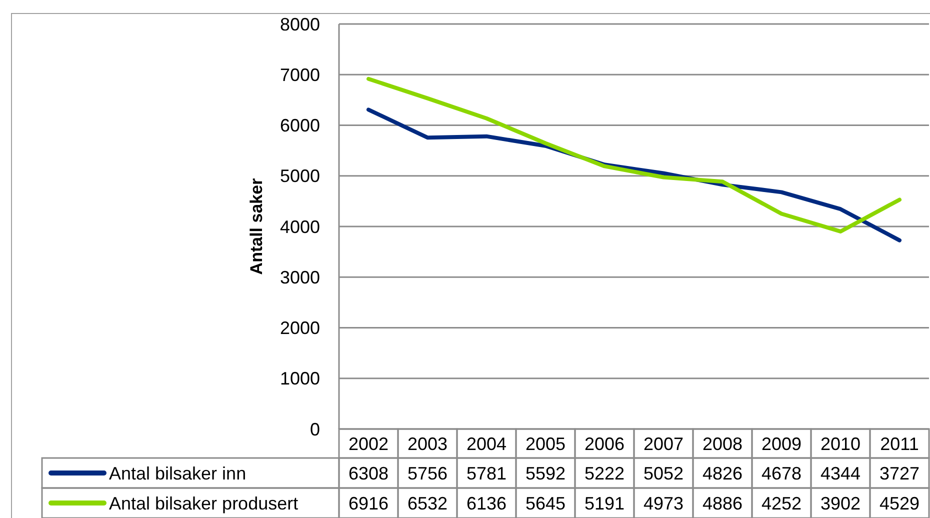 This screenshot has width=930, height=518. What do you see at coordinates (315, 429) in the screenshot?
I see `y-tick-label: 0` at bounding box center [315, 429].